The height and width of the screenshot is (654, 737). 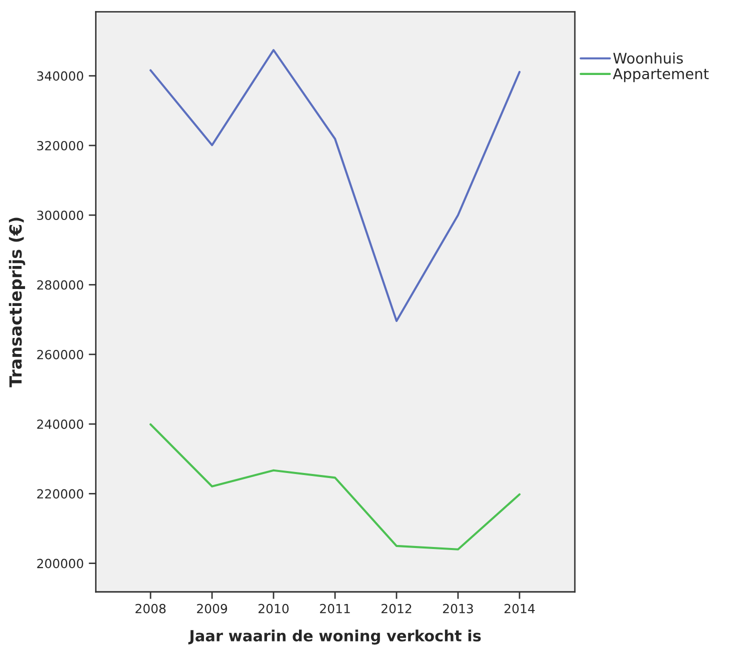 What do you see at coordinates (335, 486) in the screenshot?
I see `line-series` at bounding box center [335, 486].